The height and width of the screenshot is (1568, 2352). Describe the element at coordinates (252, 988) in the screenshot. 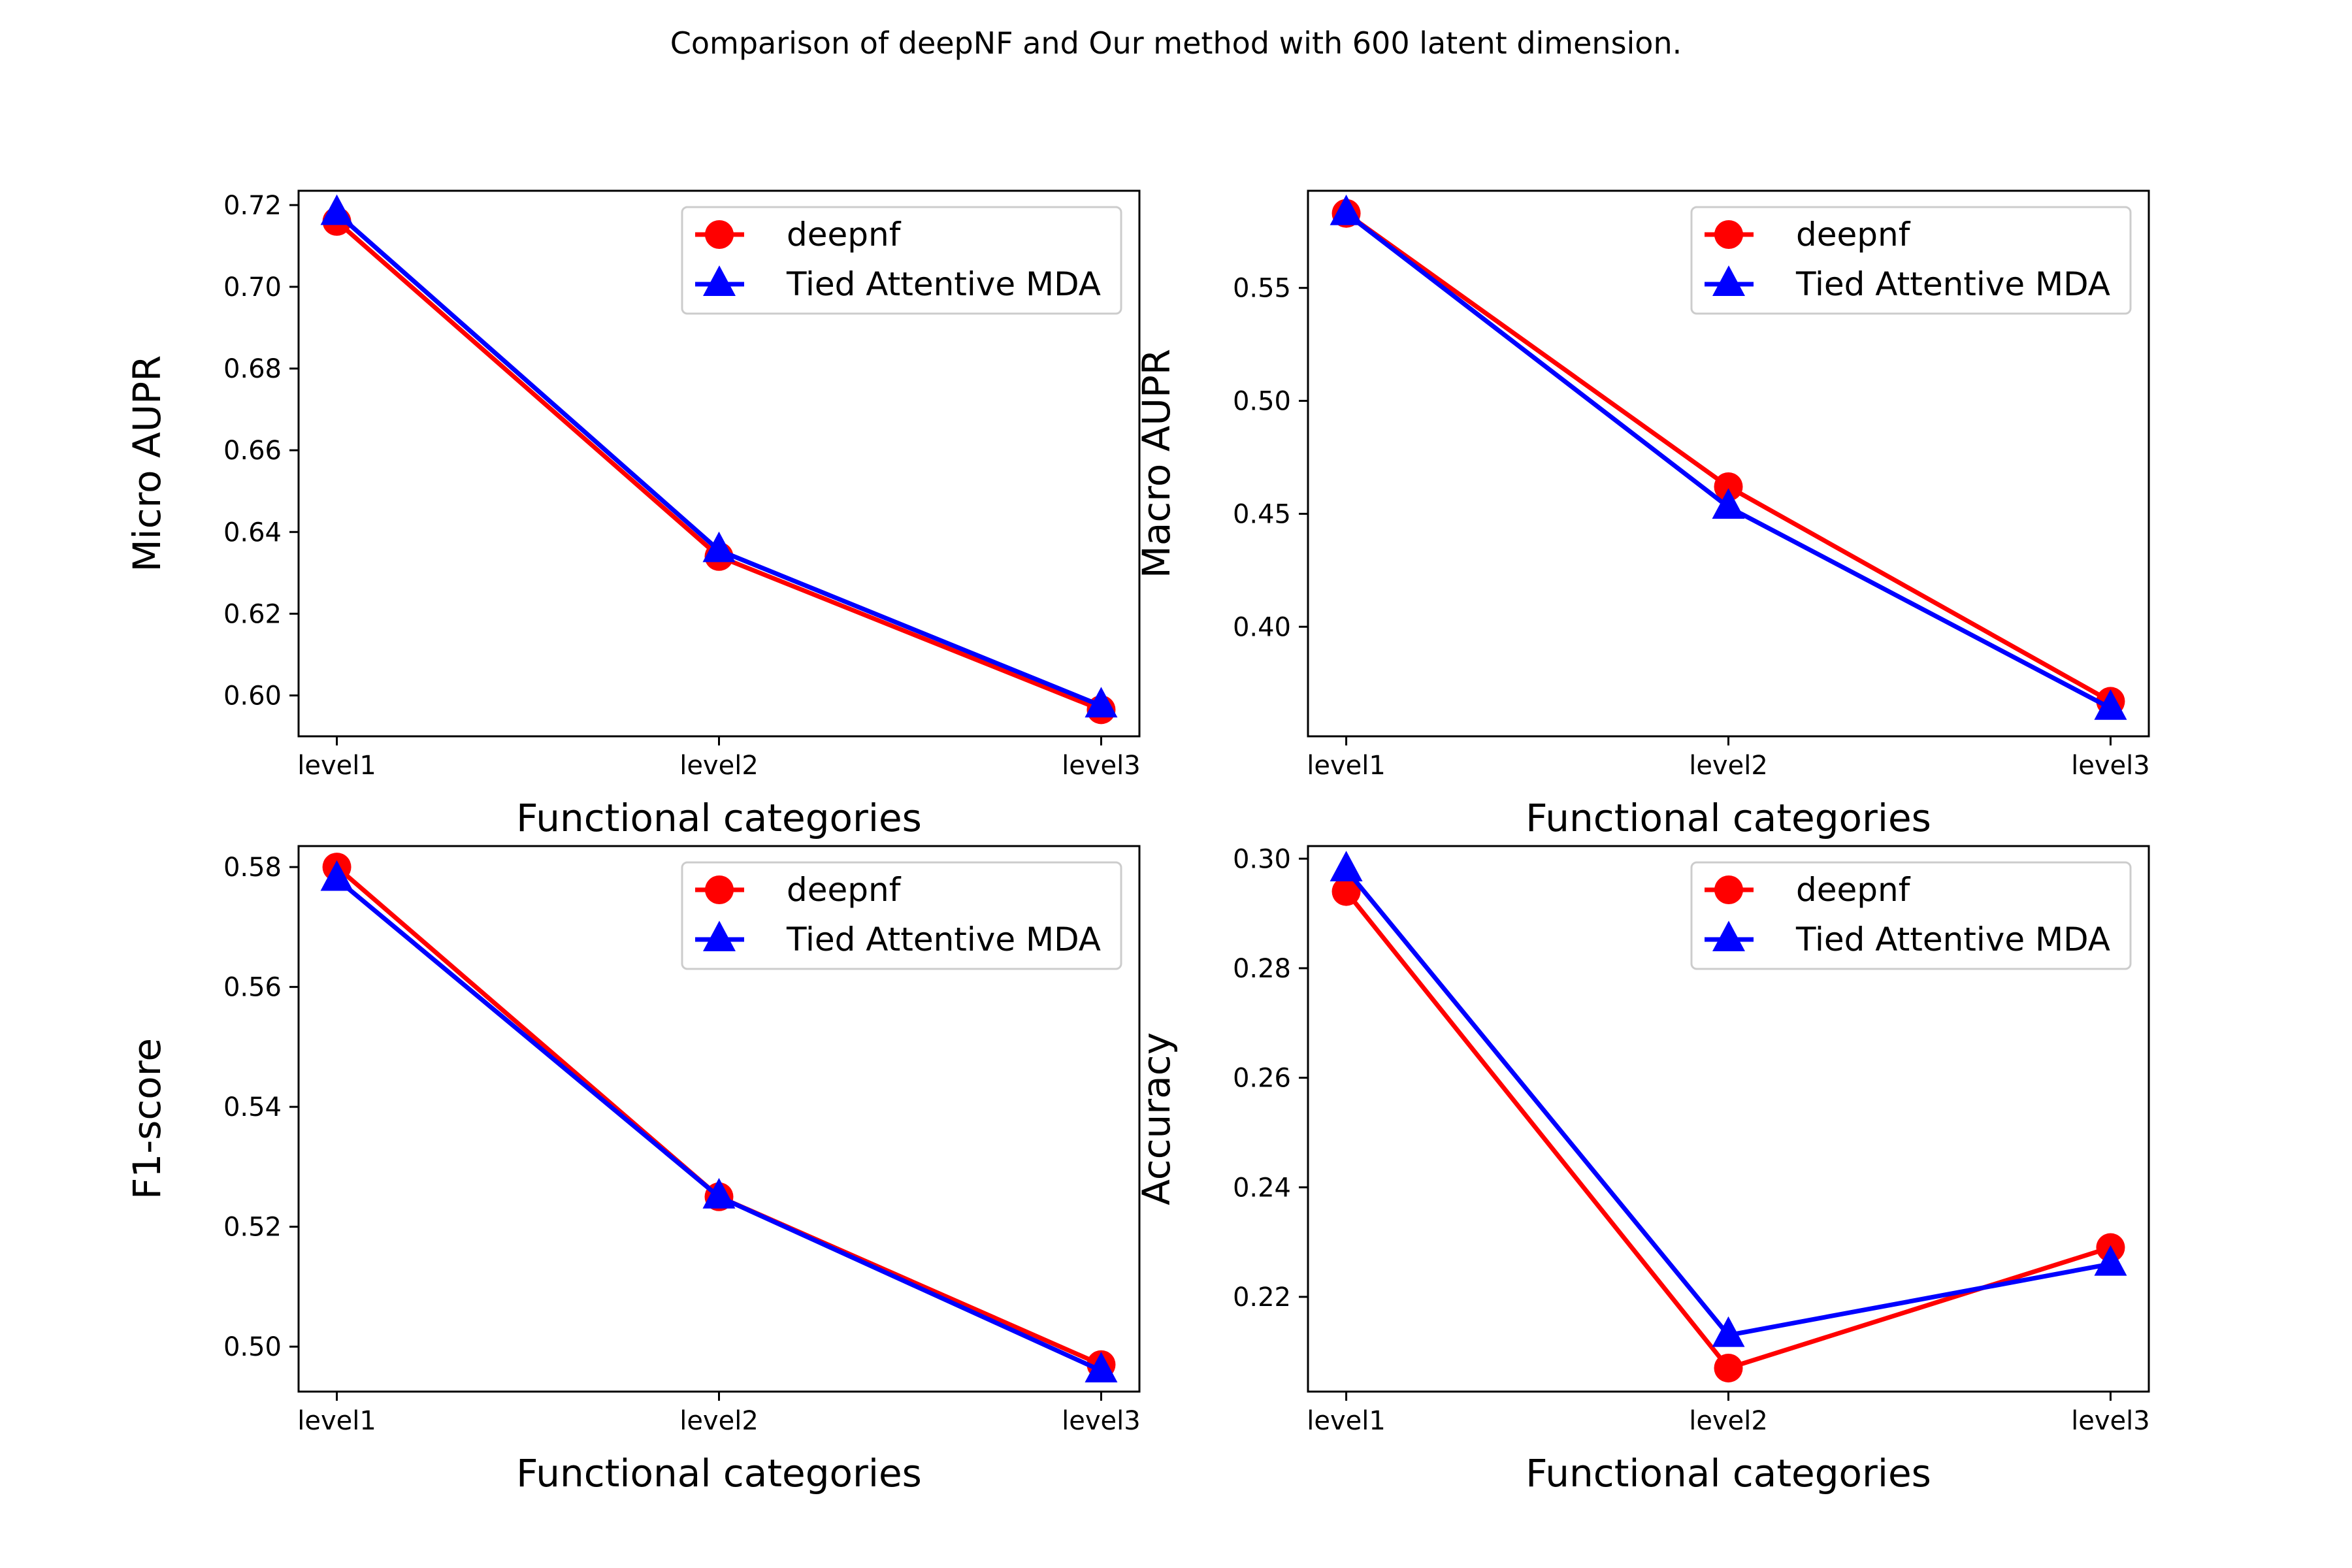

I see `y-tick-label: 0.56` at that location.